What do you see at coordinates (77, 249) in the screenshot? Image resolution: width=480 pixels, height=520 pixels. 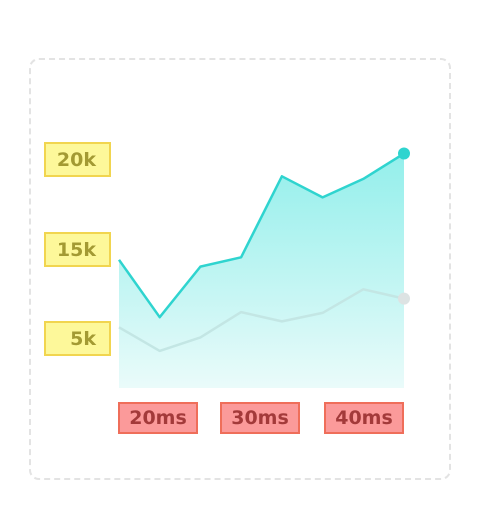 I see `y-tick-label-15k: 15k` at bounding box center [77, 249].